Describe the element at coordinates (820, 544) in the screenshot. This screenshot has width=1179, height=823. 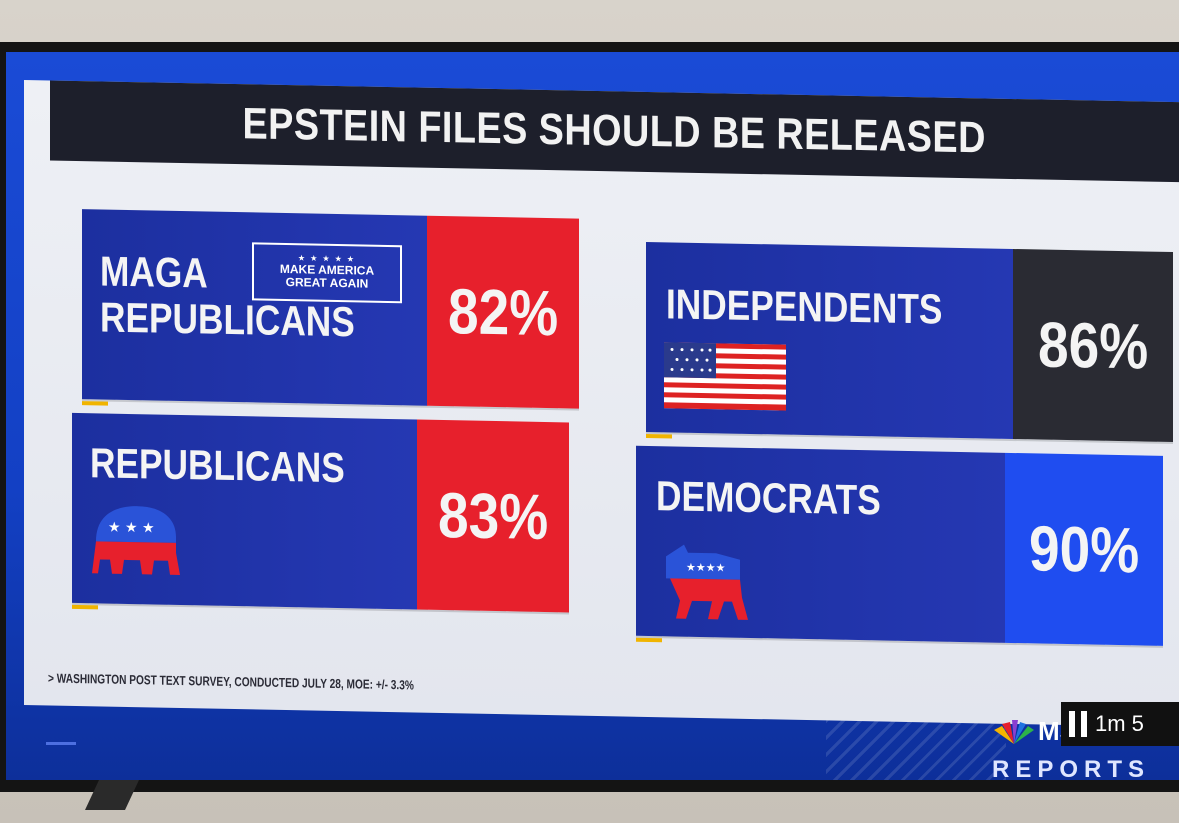
I see `card-label-area: DEMOCRATS ★★★★` at that location.